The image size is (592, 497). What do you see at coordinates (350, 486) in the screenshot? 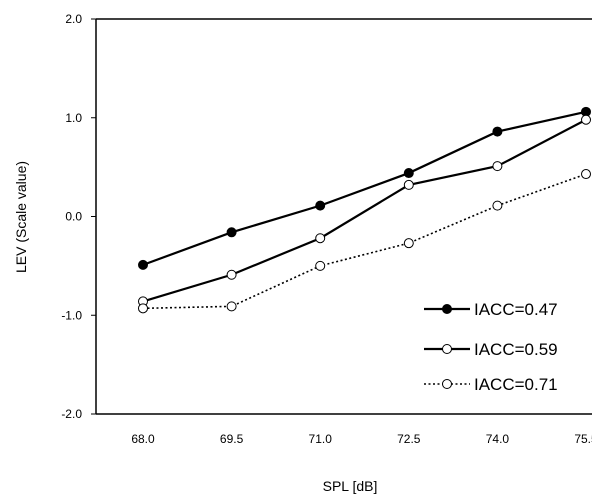
I see `x-axis-title: SPL [dB]` at bounding box center [350, 486].